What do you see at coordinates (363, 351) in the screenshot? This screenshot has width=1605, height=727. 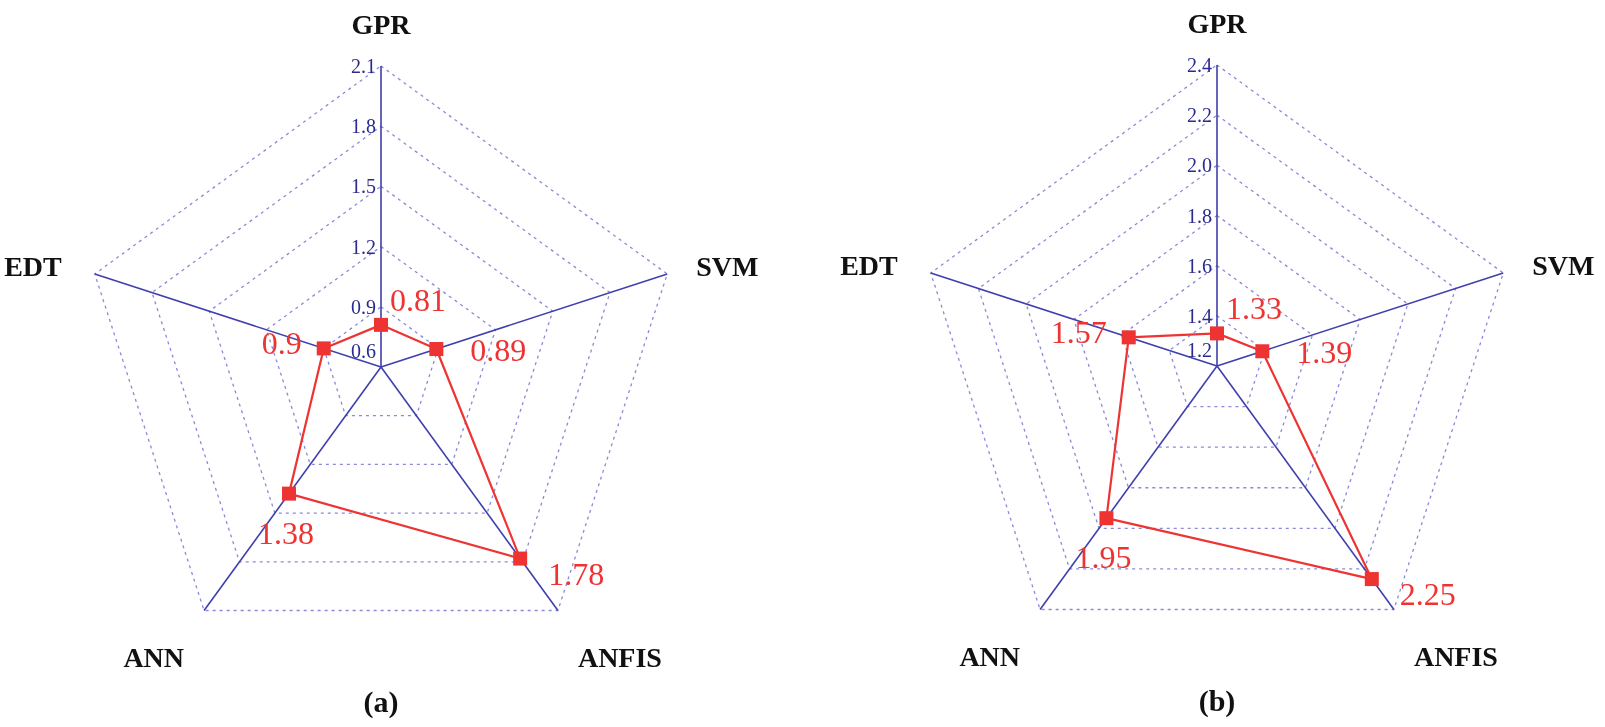 I see `y-tick-label: 0.6` at bounding box center [363, 351].